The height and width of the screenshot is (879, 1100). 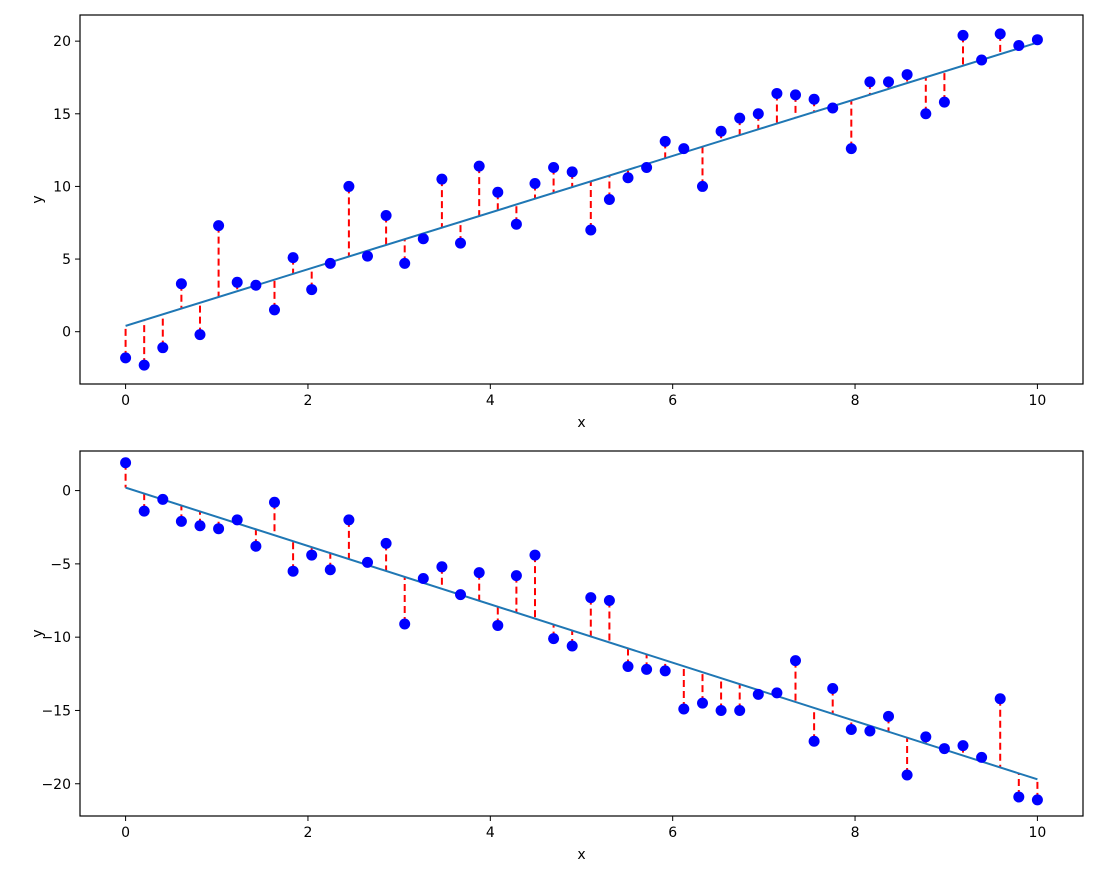 What do you see at coordinates (62, 187) in the screenshot?
I see `y-tick-label: 10` at bounding box center [62, 187].